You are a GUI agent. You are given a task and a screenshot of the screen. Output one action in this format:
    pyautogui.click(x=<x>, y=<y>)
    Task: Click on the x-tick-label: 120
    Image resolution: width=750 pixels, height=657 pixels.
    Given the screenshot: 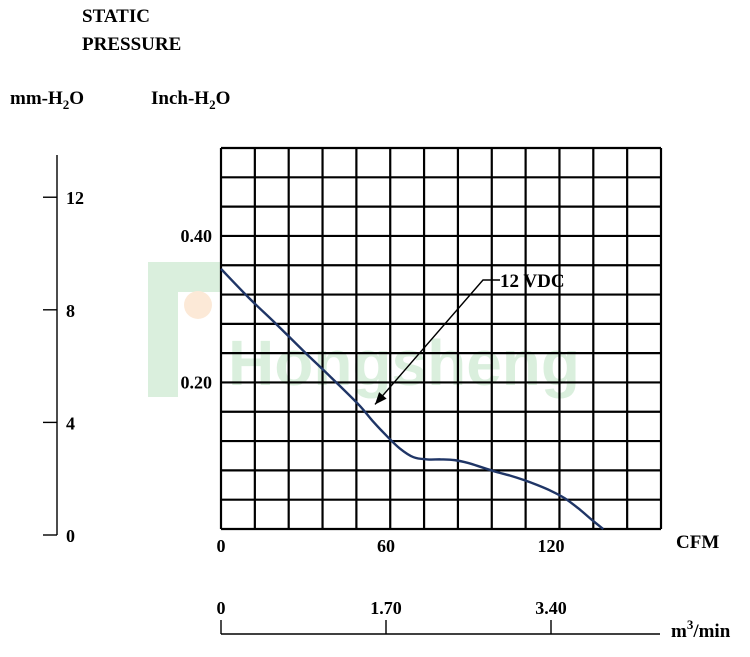 What is the action you would take?
    pyautogui.click(x=551, y=546)
    